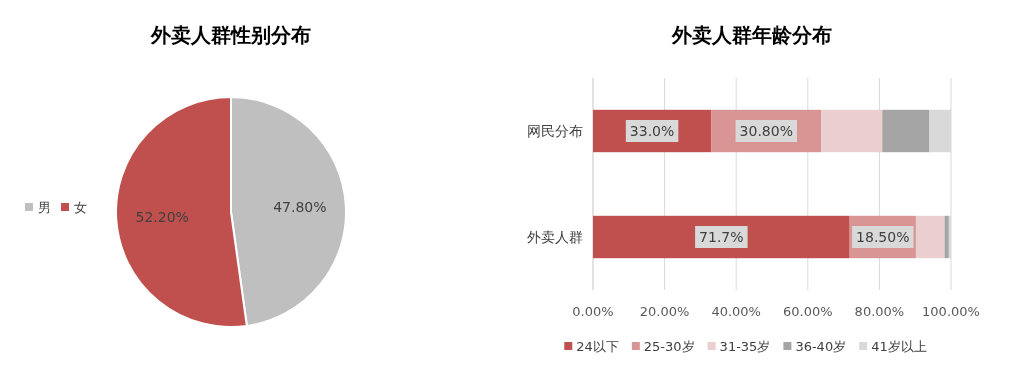 This screenshot has height=382, width=1030. What do you see at coordinates (555, 131) in the screenshot?
I see `y-tick-label: 网民分布` at bounding box center [555, 131].